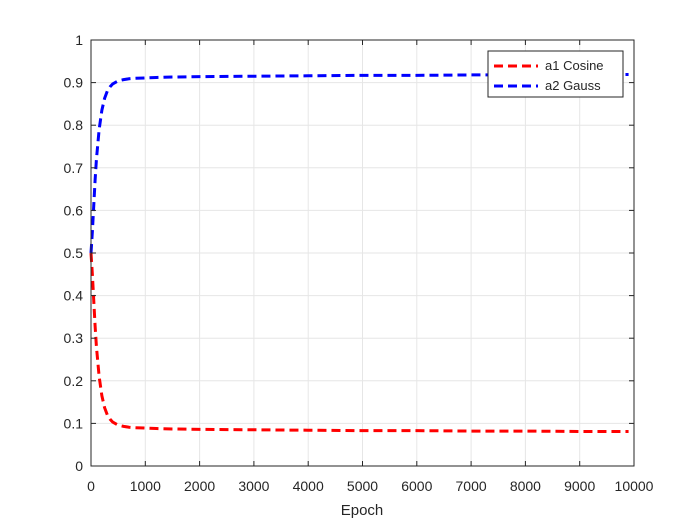 The image size is (700, 530). Describe the element at coordinates (634, 486) in the screenshot. I see `x-tick-label: 10000` at that location.